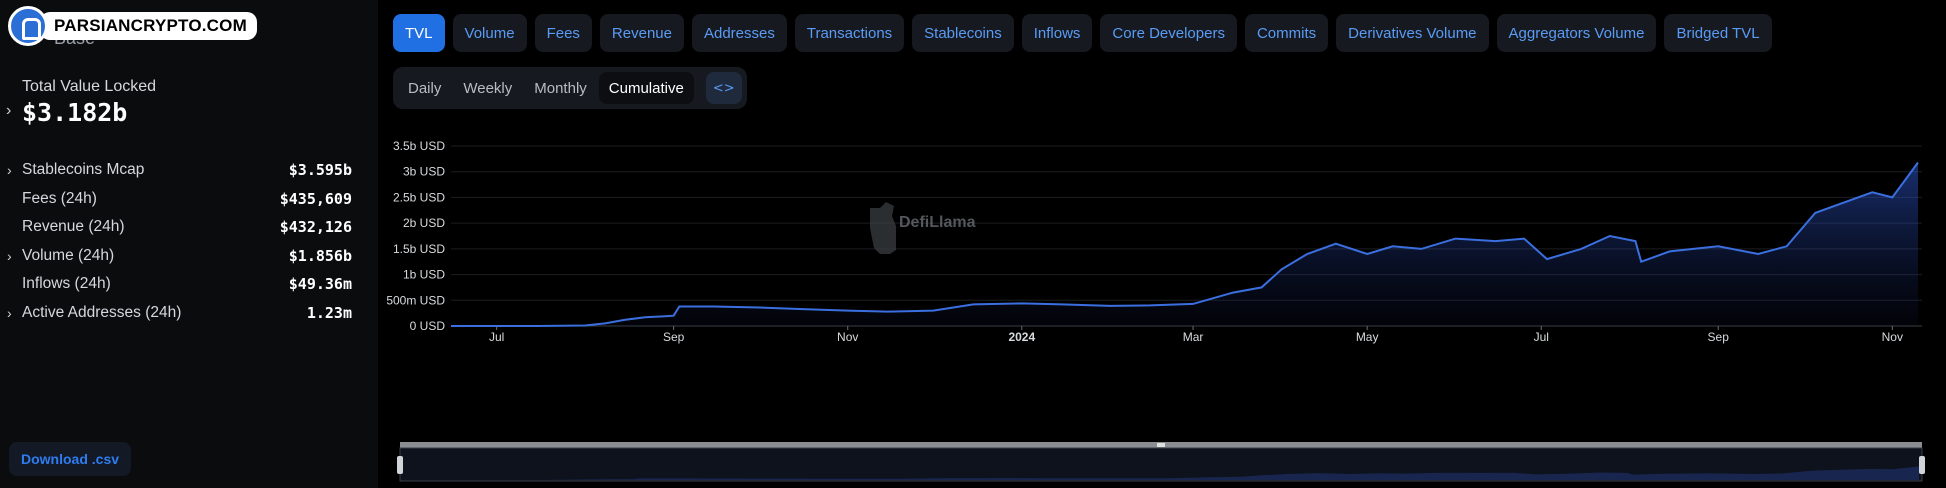  What do you see at coordinates (963, 33) in the screenshot?
I see `tab-stablecoins: Stablecoins` at bounding box center [963, 33].